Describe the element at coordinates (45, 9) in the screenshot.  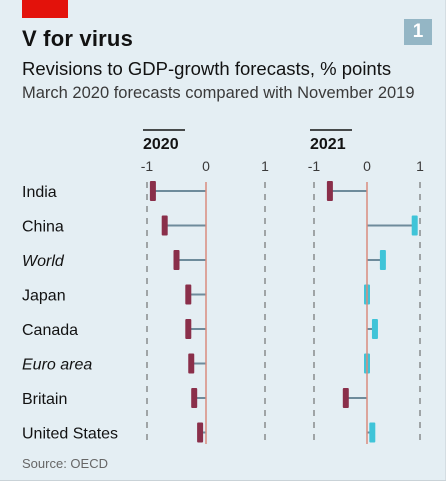
I see `brand-tab` at that location.